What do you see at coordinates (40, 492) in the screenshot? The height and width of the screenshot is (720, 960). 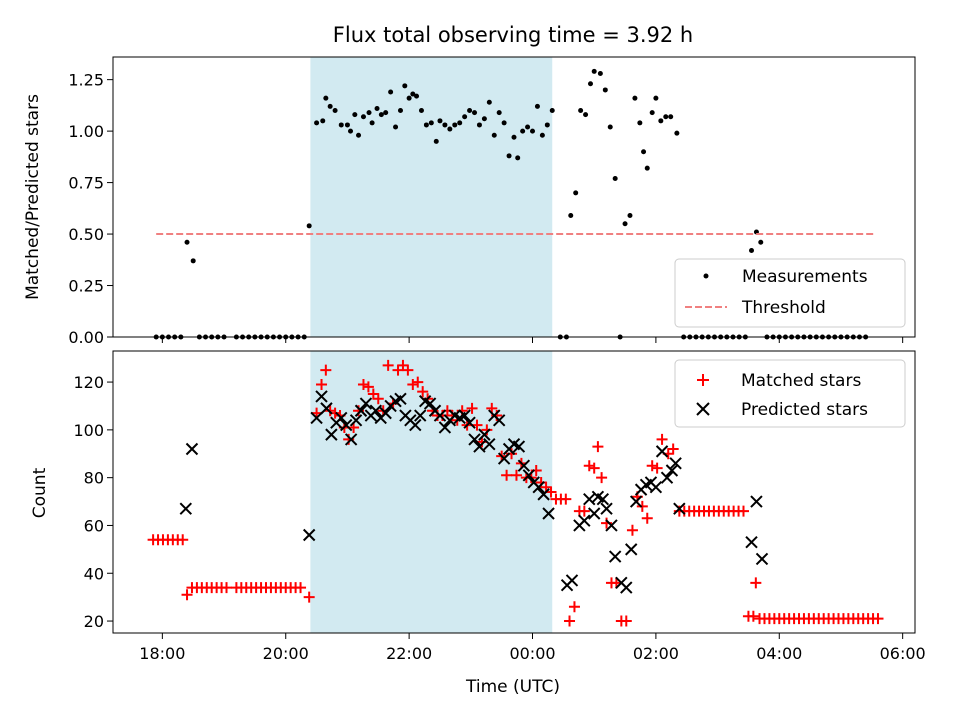 I see `bottom-y-axis-label: Count` at bounding box center [40, 492].